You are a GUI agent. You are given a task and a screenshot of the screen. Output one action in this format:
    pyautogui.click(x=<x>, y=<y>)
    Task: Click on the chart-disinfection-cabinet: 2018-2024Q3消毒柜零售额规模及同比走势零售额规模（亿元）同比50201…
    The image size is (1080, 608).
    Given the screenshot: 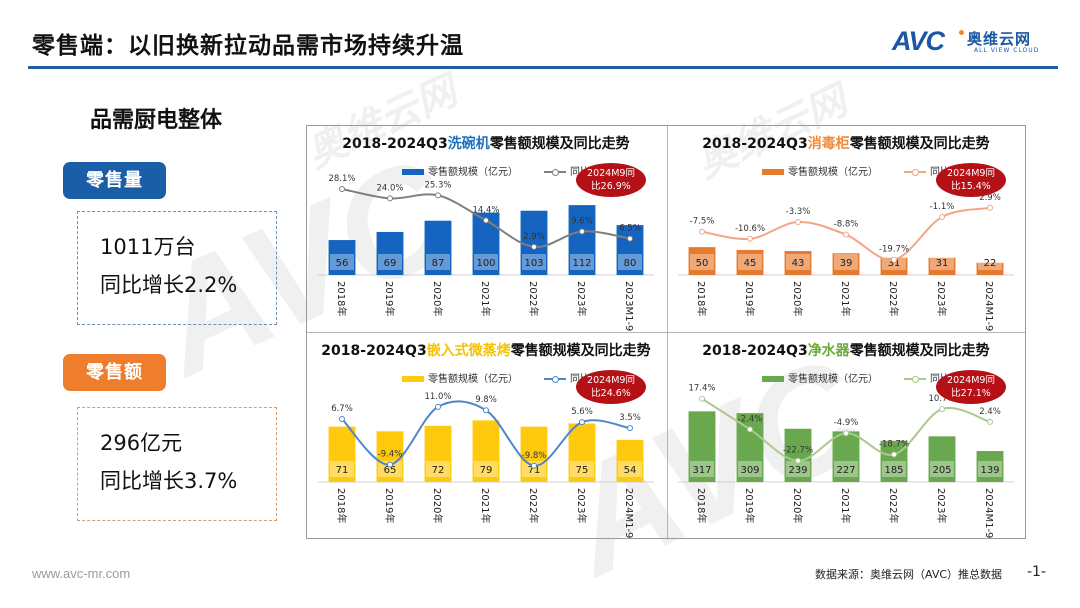 What is the action you would take?
    pyautogui.click(x=846, y=228)
    